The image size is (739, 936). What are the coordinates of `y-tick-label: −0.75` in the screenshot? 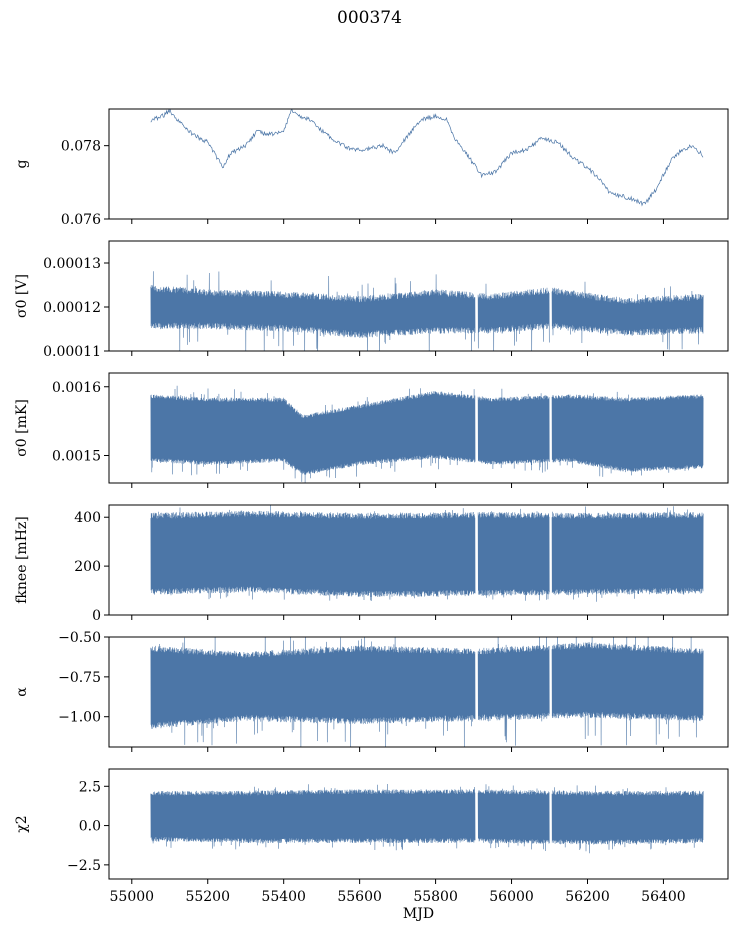 It's located at (79, 678).